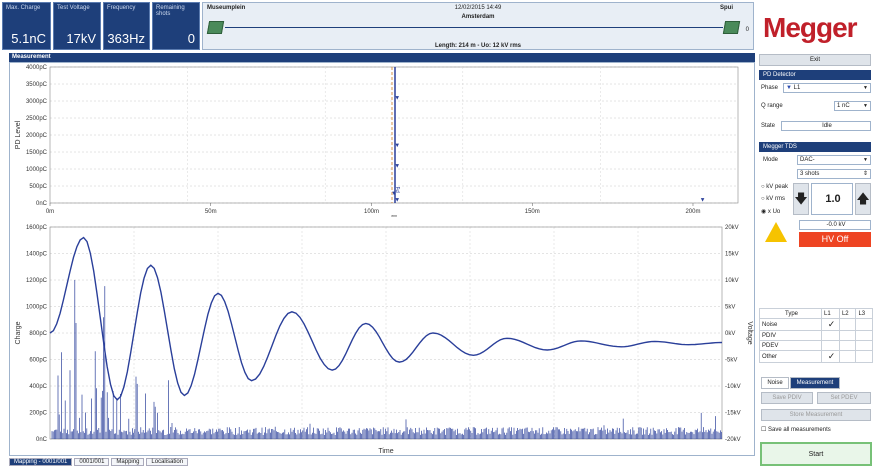 The height and width of the screenshot is (466, 873). What do you see at coordinates (732, 281) in the screenshot?
I see `y2-tick-label: 10kV` at bounding box center [732, 281].